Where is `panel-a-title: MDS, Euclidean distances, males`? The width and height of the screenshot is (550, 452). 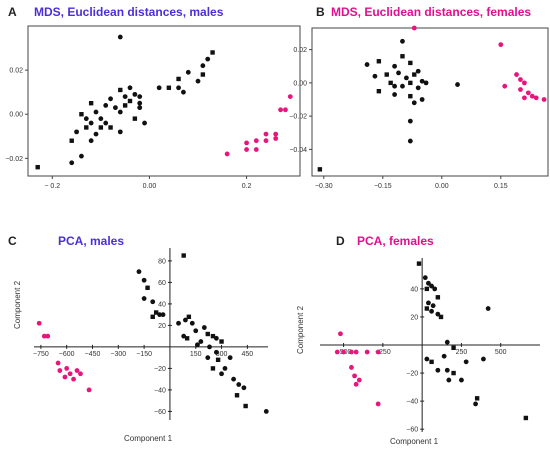 panel-a-title: MDS, Euclidean distances, males is located at coordinates (129, 12).